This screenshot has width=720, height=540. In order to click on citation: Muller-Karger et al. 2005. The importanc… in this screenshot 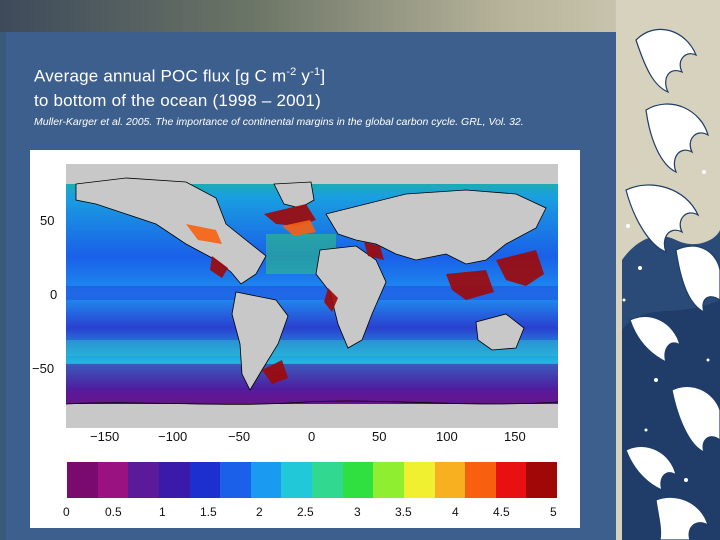, I will do `click(279, 122)`.